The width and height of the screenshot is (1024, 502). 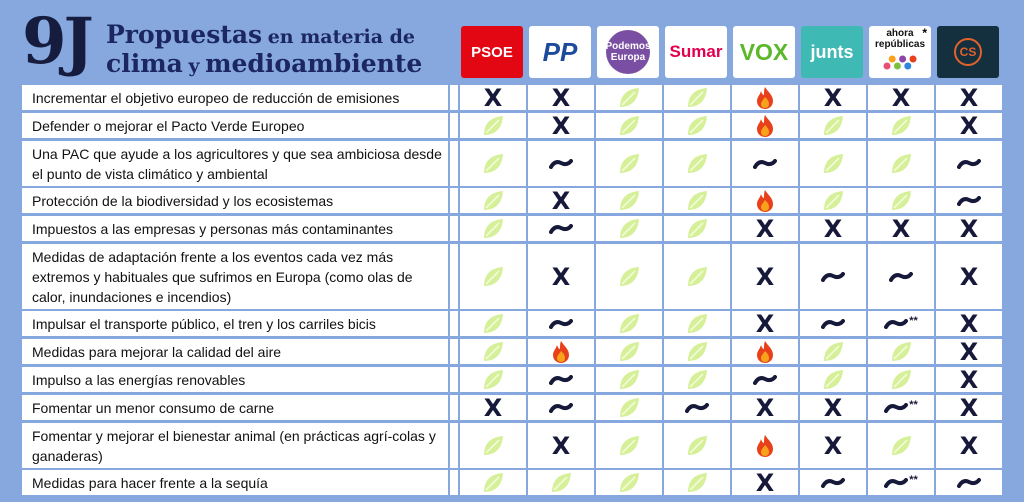 I want to click on title-line1-small: en materia de, so click(x=341, y=37).